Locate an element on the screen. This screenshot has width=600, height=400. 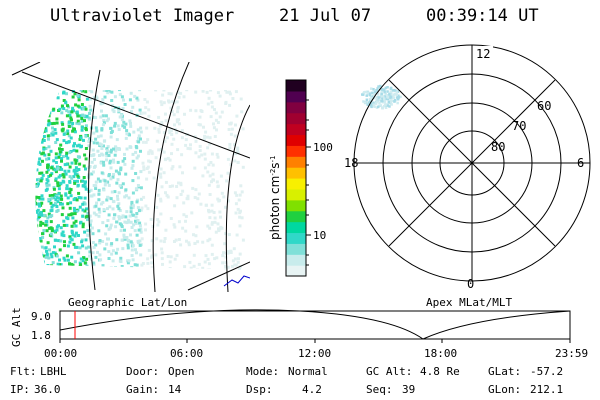
mode-value: Normal is located at coordinates (308, 371).